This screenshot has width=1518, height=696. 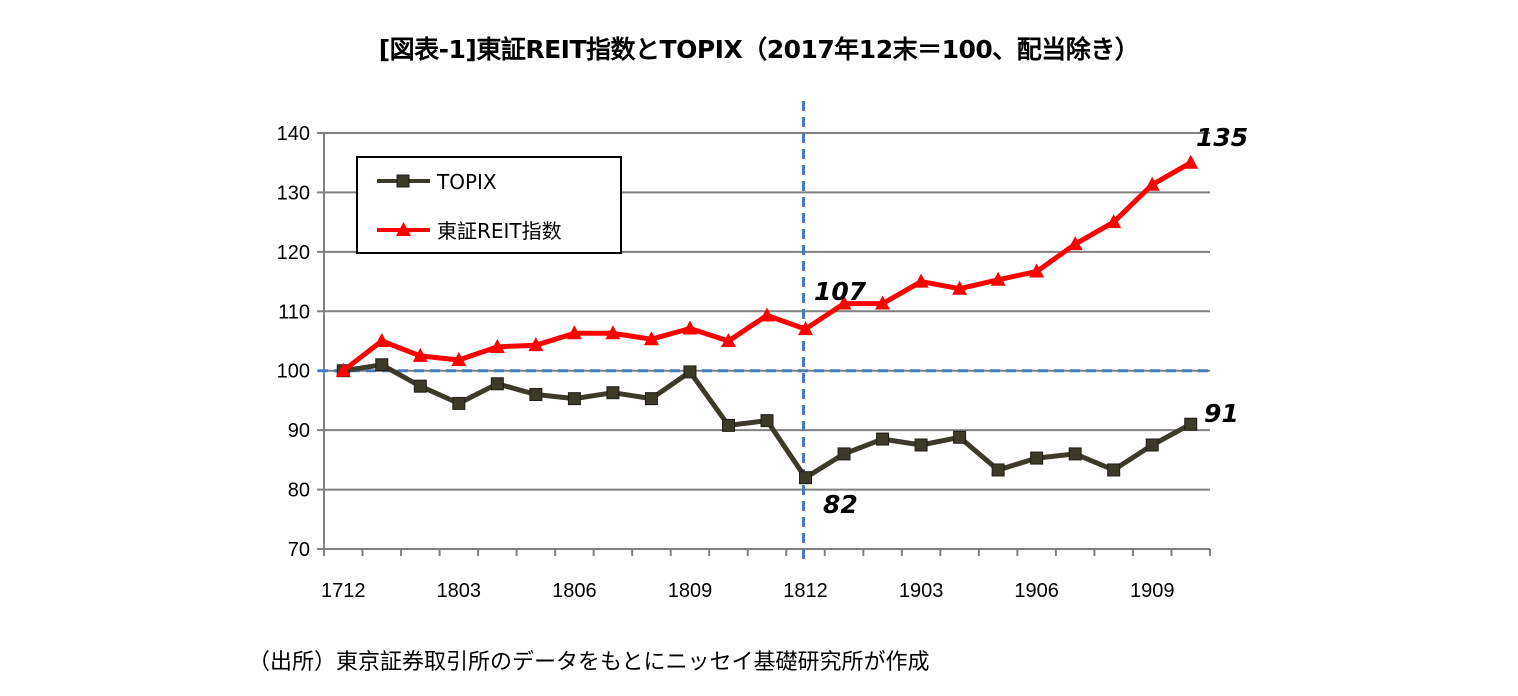 I want to click on label-reit-mid: 107, so click(x=840, y=291).